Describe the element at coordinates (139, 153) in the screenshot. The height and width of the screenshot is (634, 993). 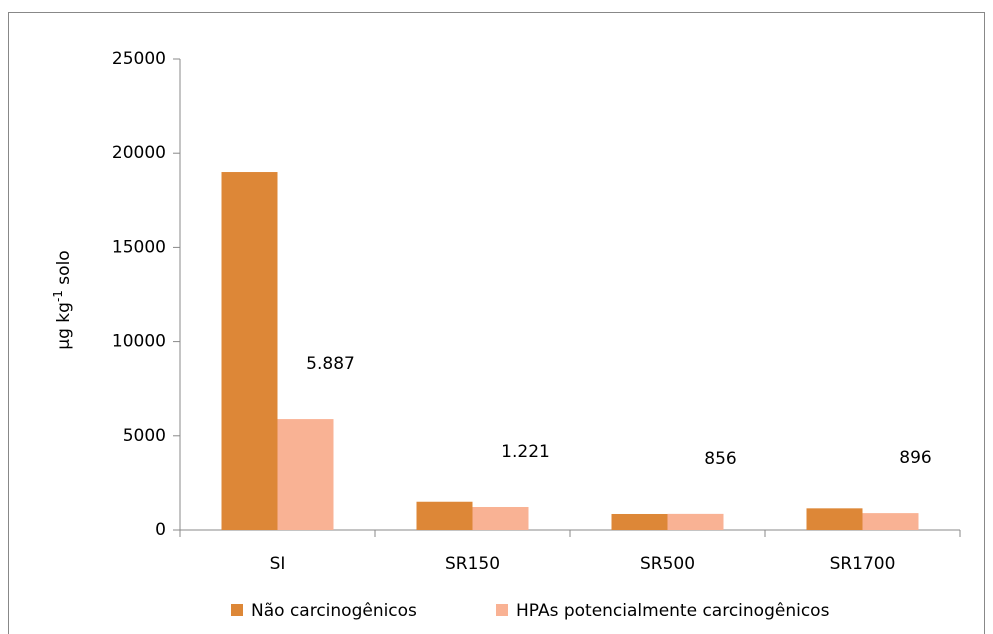
I see `y-tick-label: 20000` at that location.